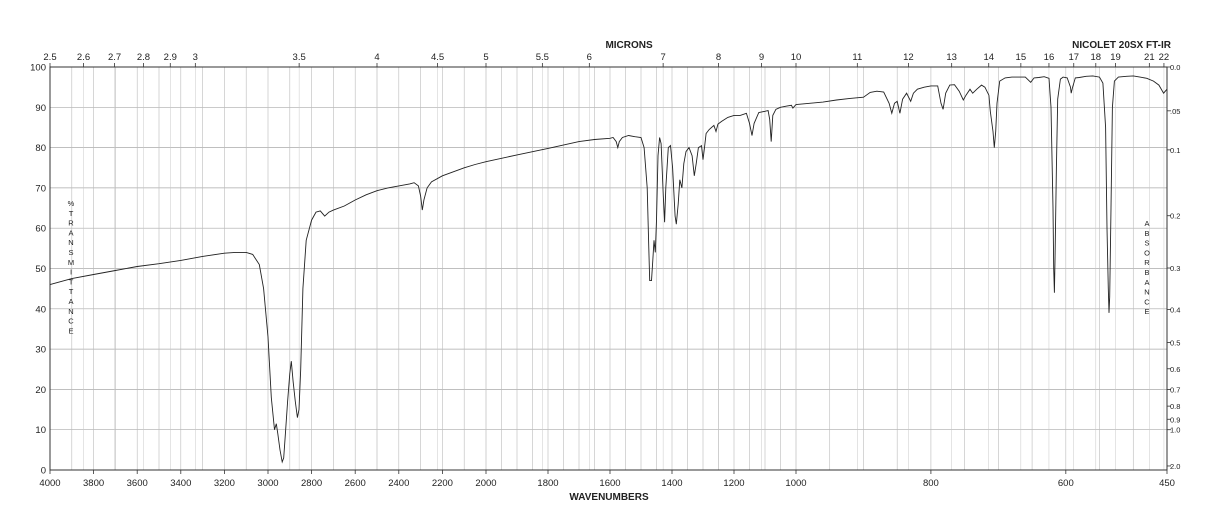 This screenshot has height=528, width=1218. Describe the element at coordinates (355, 483) in the screenshot. I see `x-tick-label: 2600` at that location.